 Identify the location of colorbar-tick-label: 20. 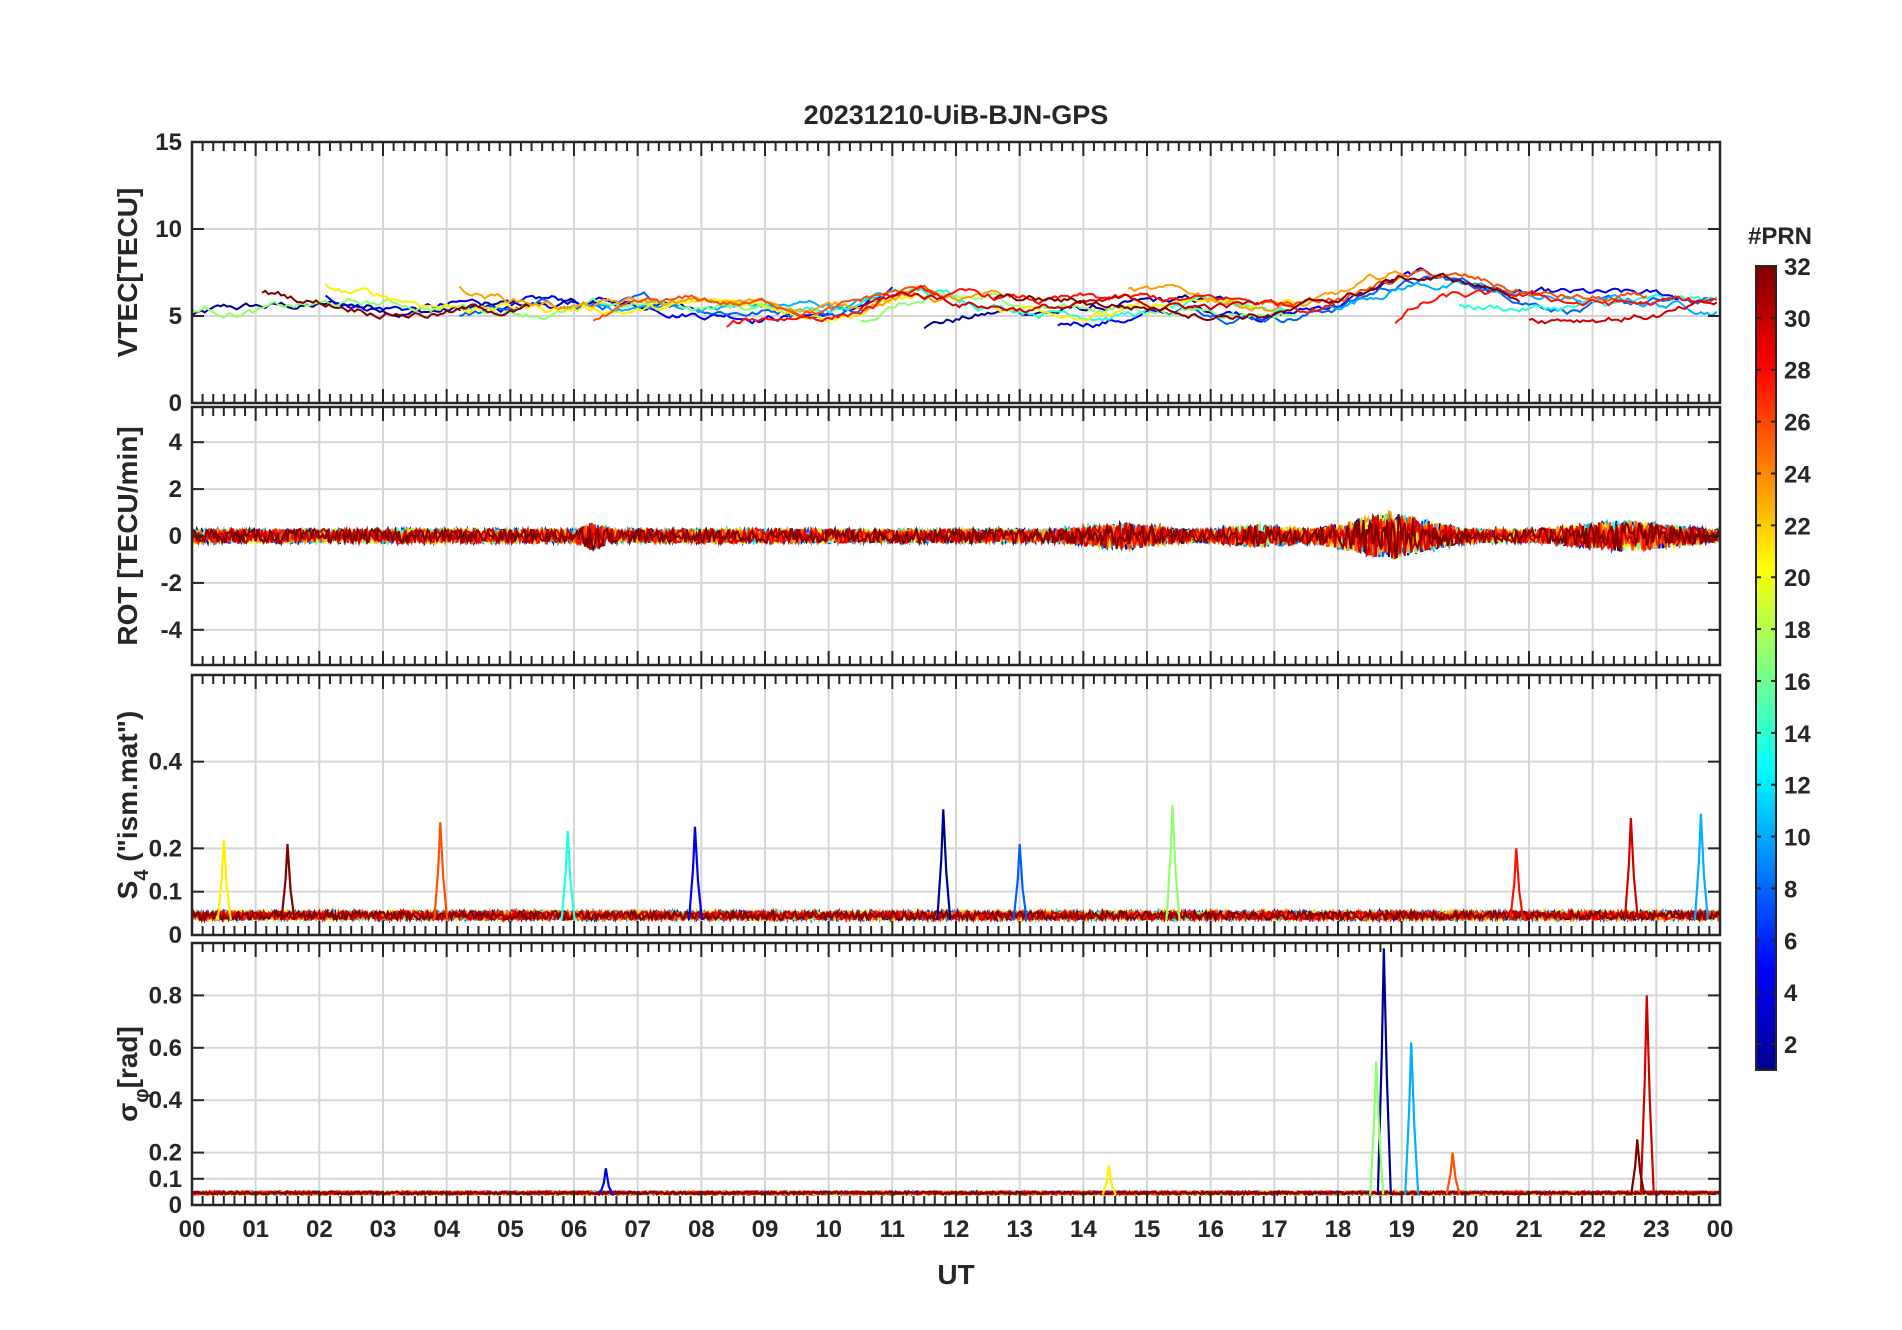
(1797, 578).